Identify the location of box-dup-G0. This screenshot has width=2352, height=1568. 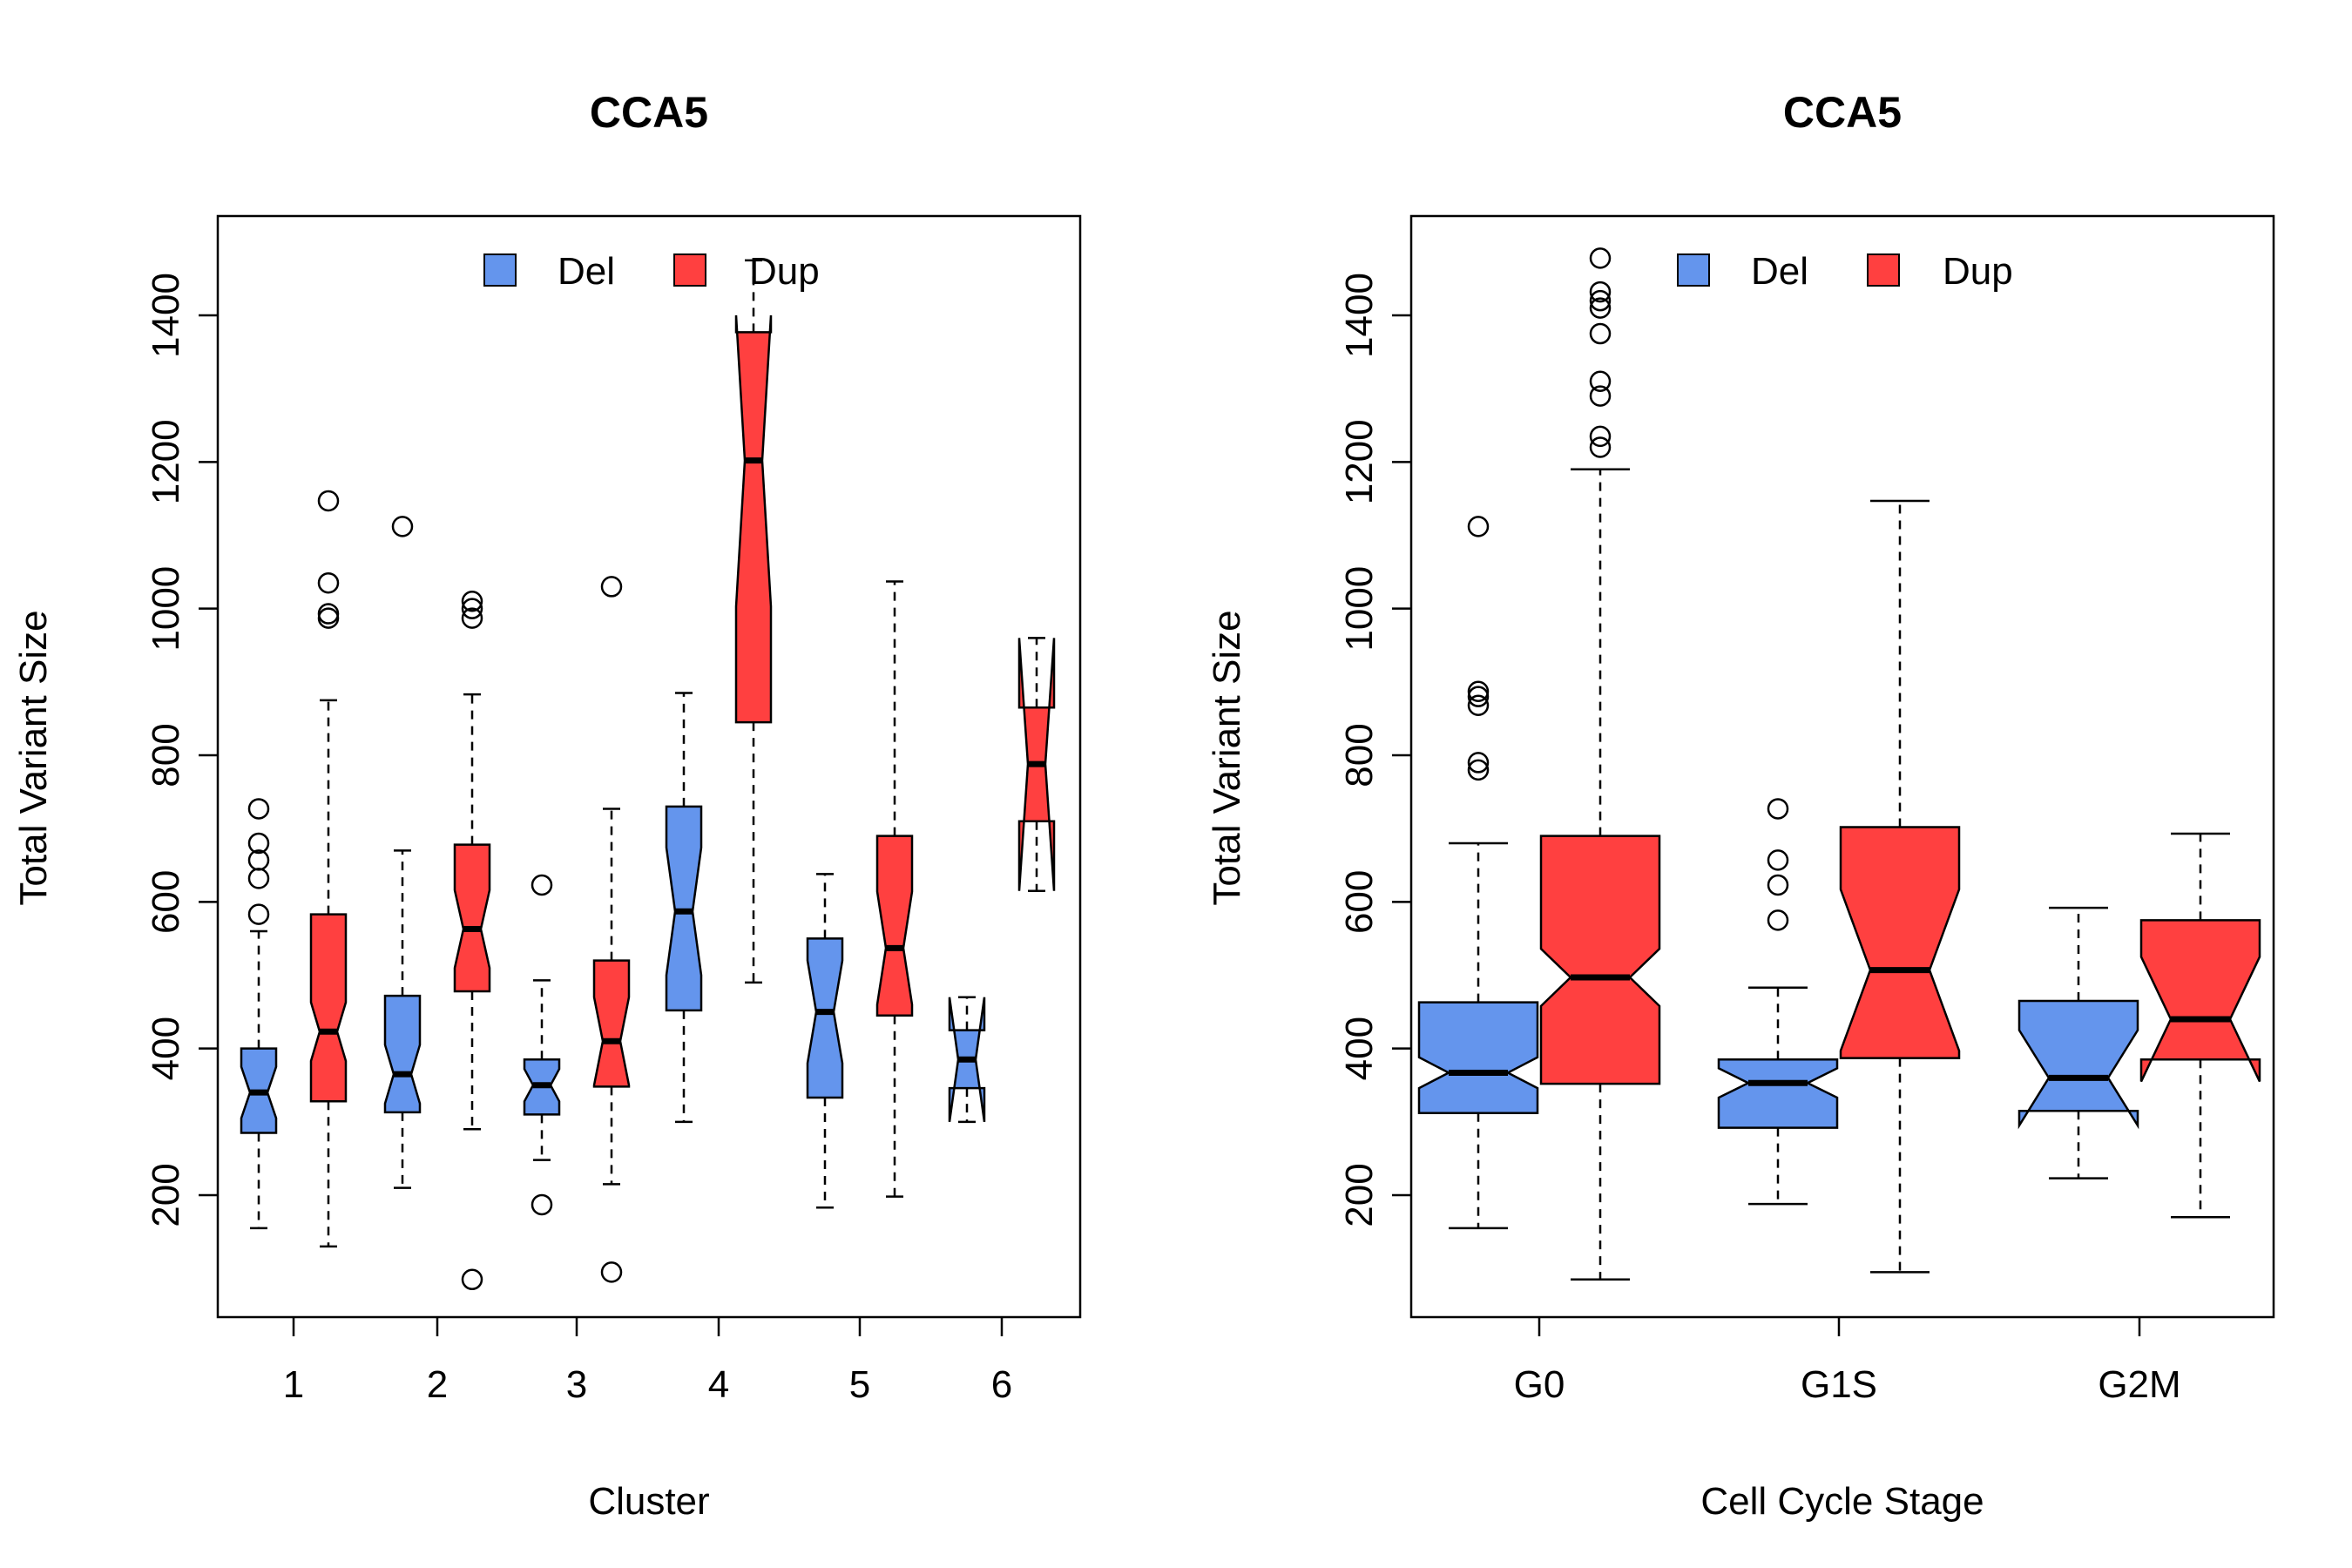
(1600, 764).